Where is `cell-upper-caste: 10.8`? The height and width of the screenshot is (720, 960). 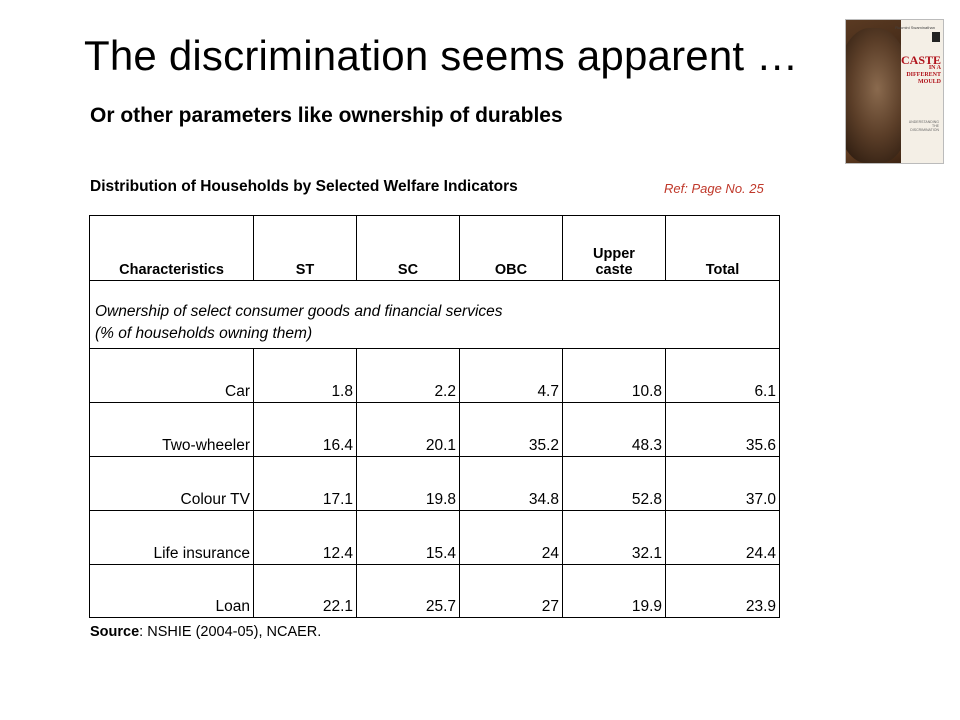
cell-upper-caste: 10.8 is located at coordinates (614, 375).